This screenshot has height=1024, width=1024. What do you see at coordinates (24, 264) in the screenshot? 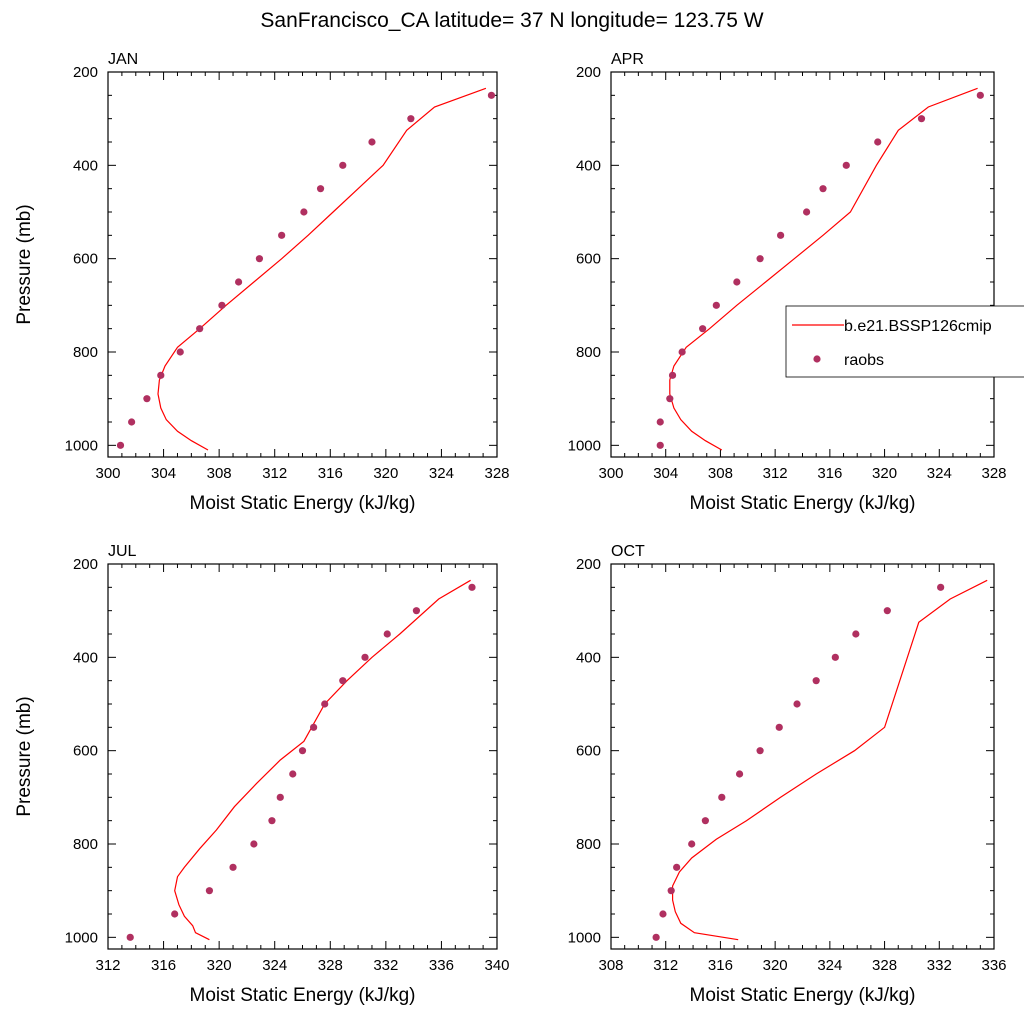
I see `y-axis-label: Pressure (mb)` at bounding box center [24, 264].